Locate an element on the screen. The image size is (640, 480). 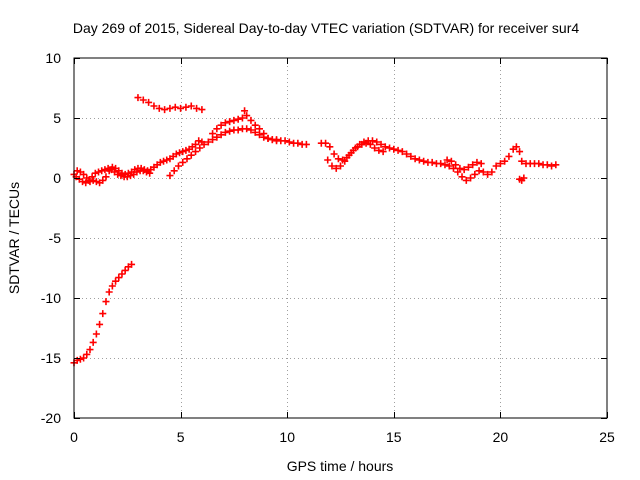
series-arc-g is located at coordinates (464, 165).